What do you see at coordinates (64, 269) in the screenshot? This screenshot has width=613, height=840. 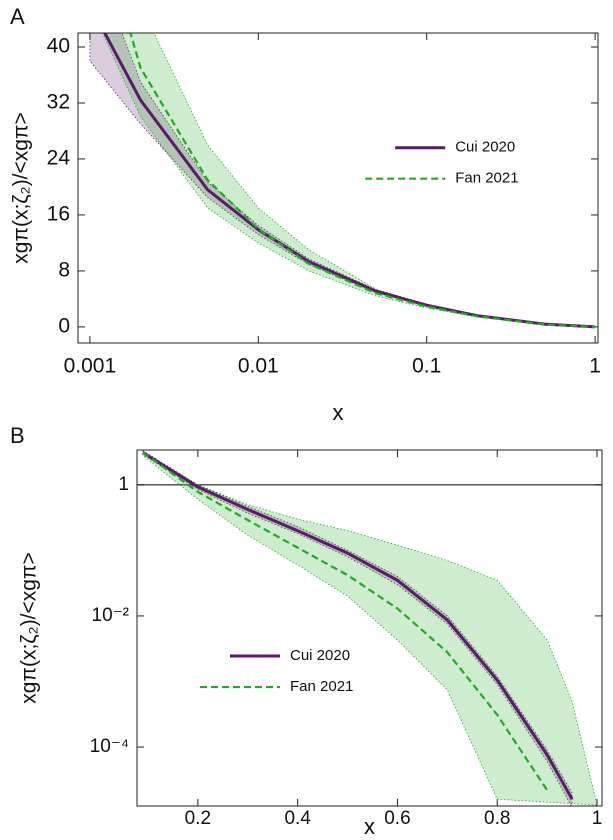 I see `y-tick-label: 8` at bounding box center [64, 269].